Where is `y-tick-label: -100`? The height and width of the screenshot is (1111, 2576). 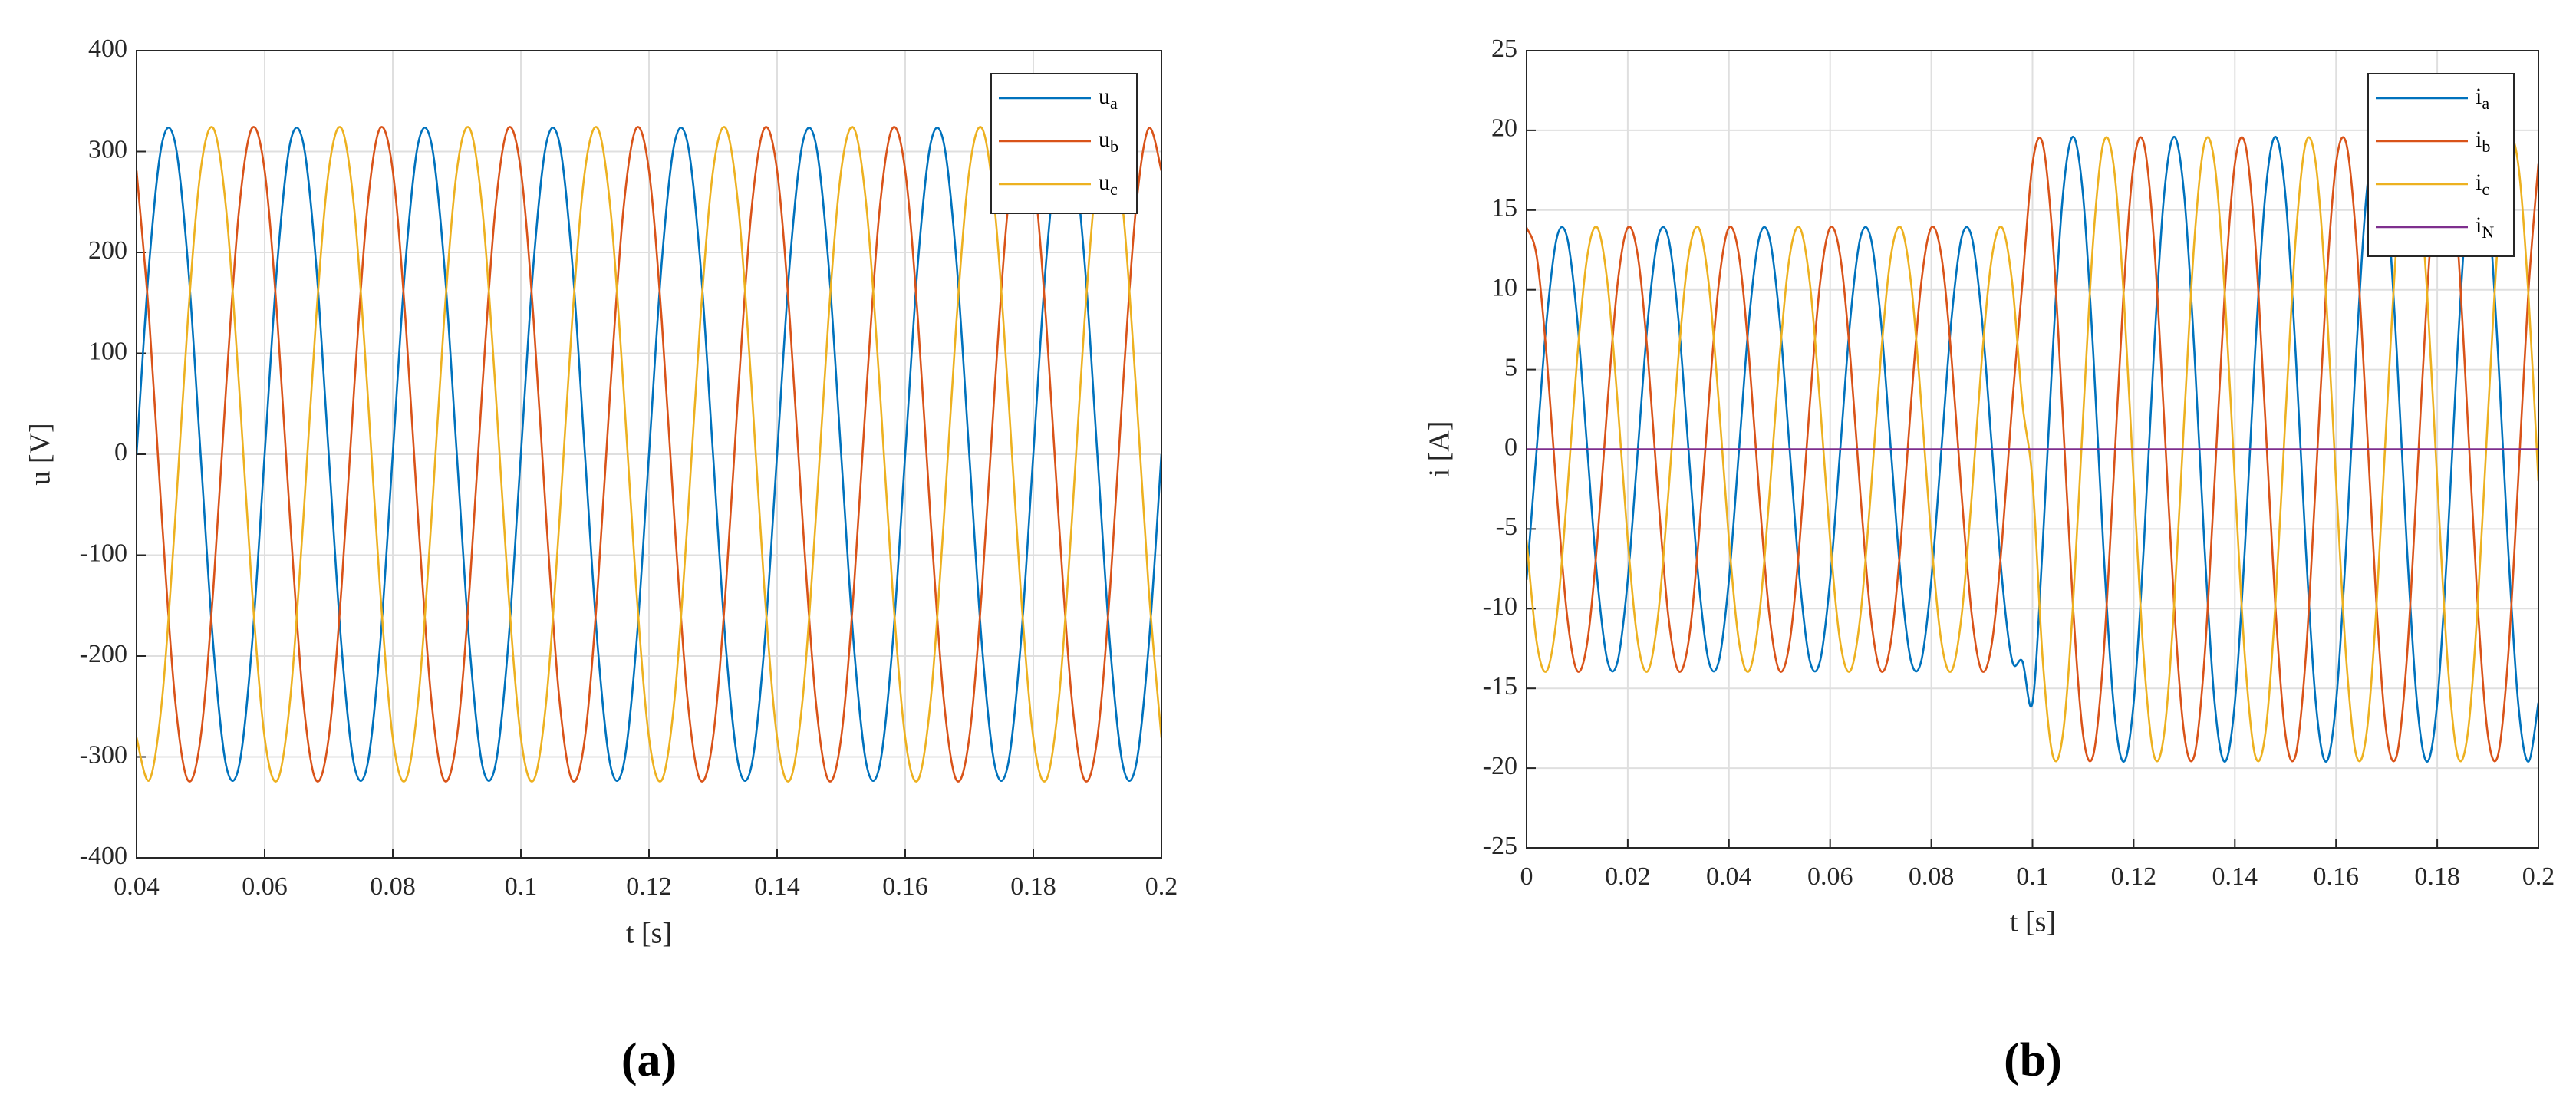
y-tick-label: -100 is located at coordinates (103, 553).